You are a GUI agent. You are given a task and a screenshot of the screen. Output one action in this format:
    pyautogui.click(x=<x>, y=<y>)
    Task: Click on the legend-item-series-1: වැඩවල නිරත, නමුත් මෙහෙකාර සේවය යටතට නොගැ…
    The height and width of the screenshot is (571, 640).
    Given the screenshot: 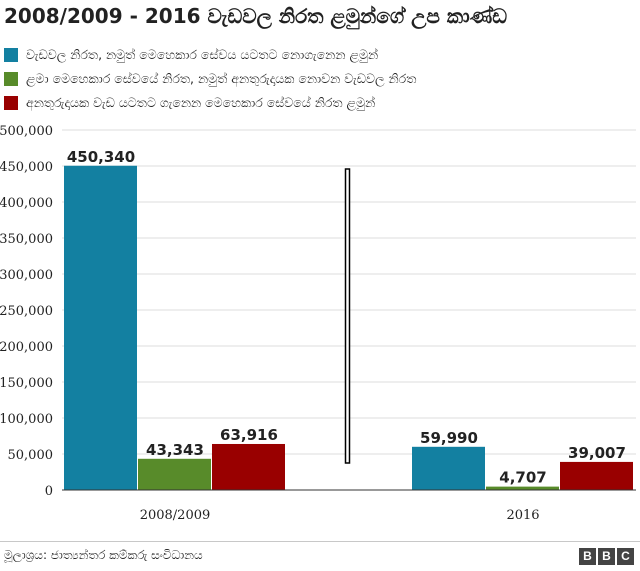 What is the action you would take?
    pyautogui.click(x=210, y=55)
    